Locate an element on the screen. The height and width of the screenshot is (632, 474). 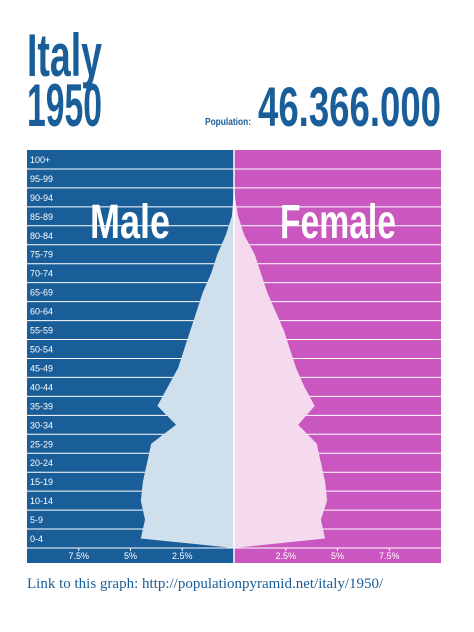
legend-label: Female is located at coordinates (338, 222).